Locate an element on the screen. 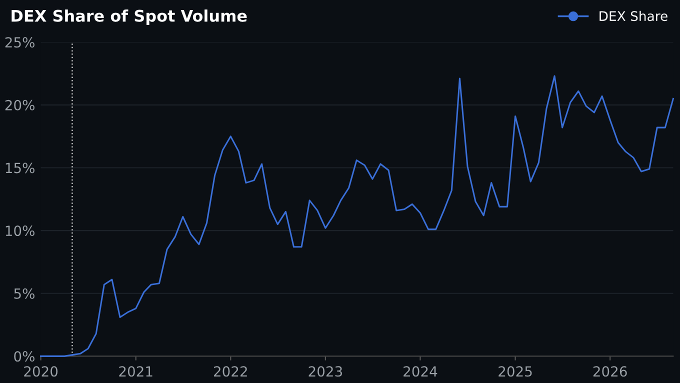 The image size is (680, 383). x-tick-label: 2021 is located at coordinates (135, 371).